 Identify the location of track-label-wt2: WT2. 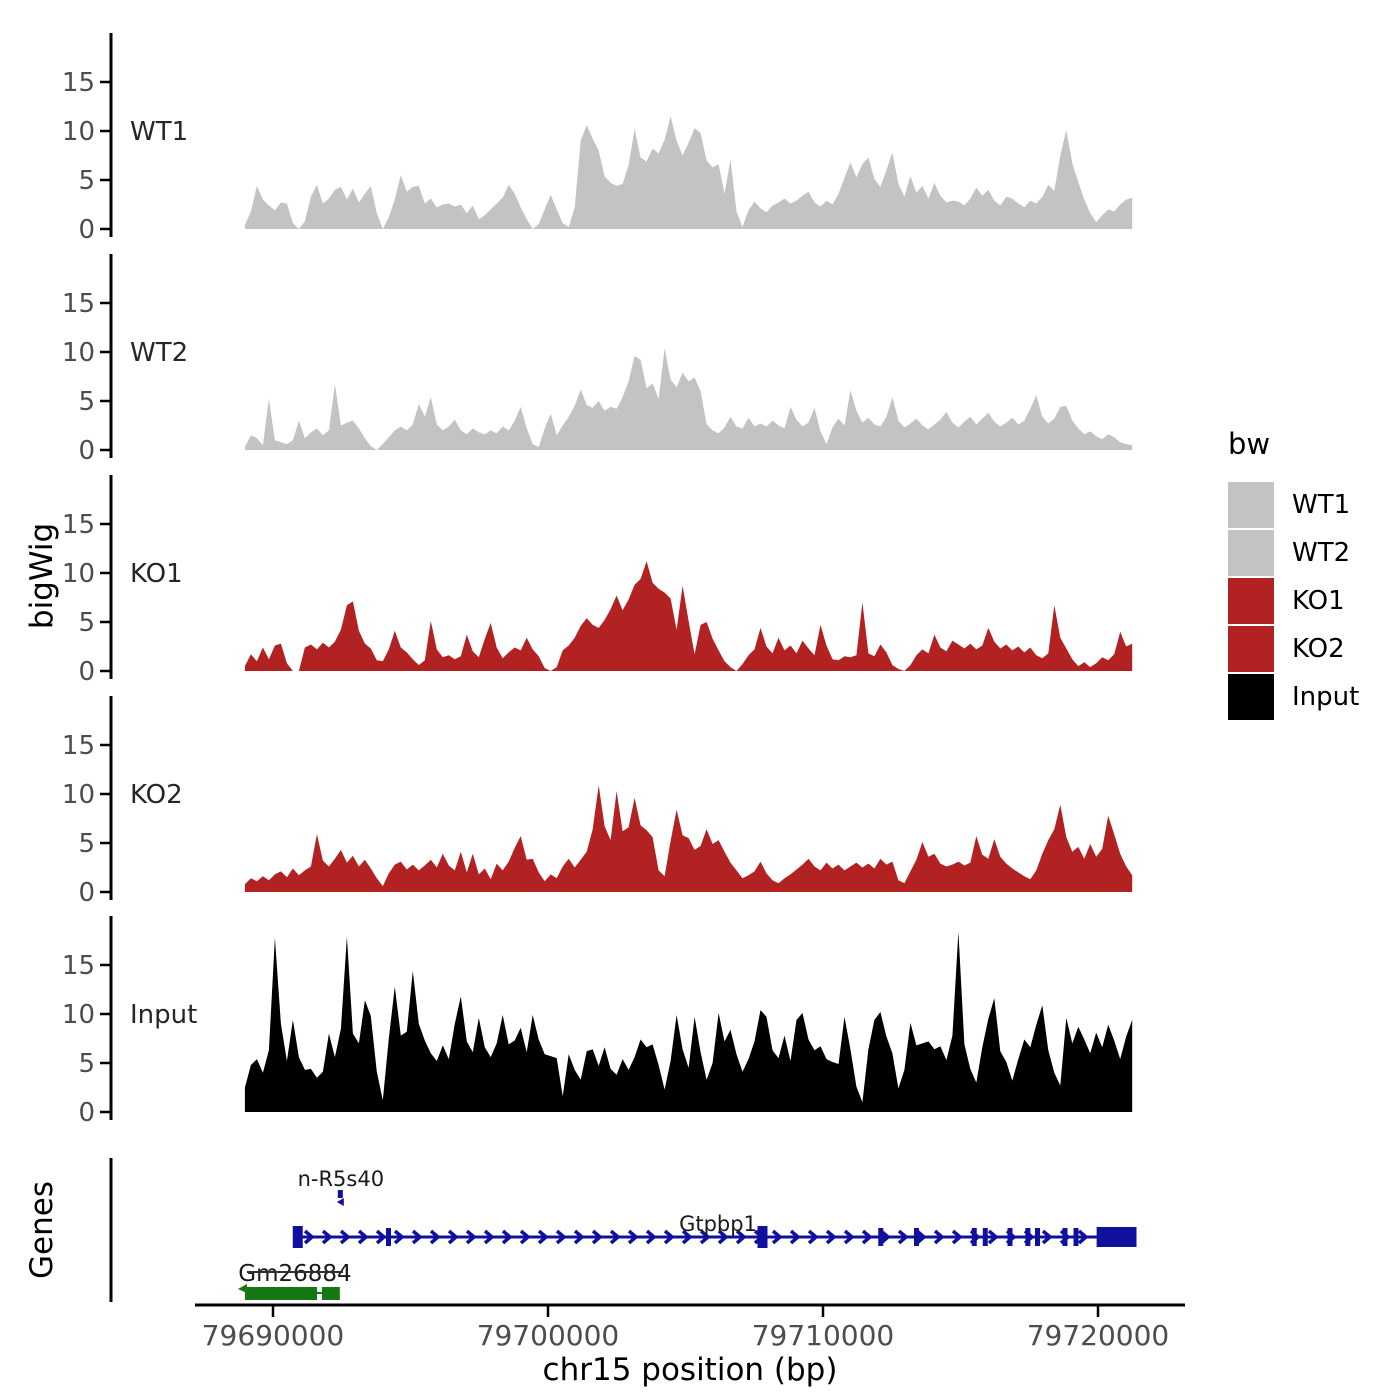
(159, 353).